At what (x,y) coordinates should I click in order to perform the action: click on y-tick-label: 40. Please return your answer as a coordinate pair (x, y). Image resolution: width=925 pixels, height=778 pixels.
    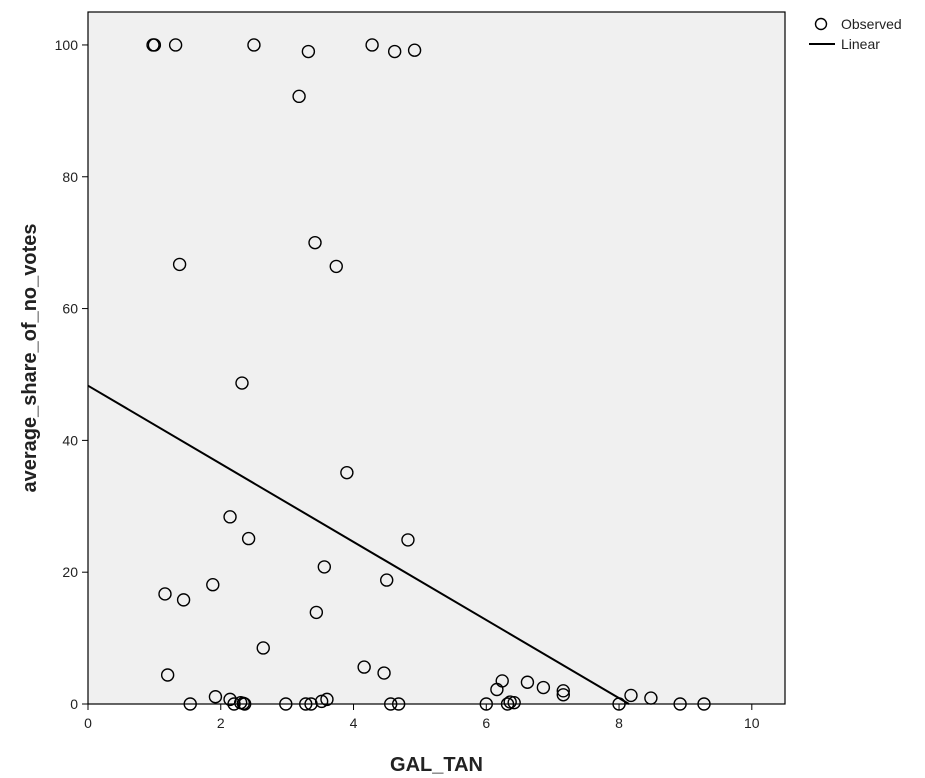
    Looking at the image, I should click on (70, 440).